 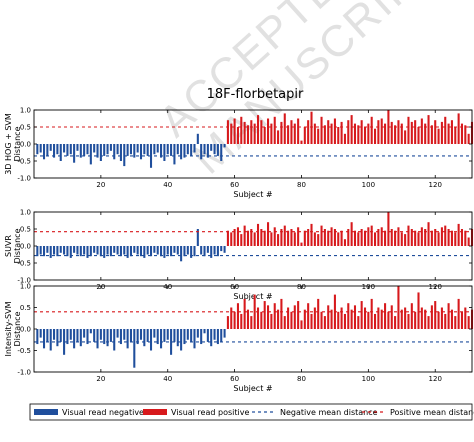 I want to click on legend-label-negative-mean: Negative mean distance, so click(x=329, y=412).